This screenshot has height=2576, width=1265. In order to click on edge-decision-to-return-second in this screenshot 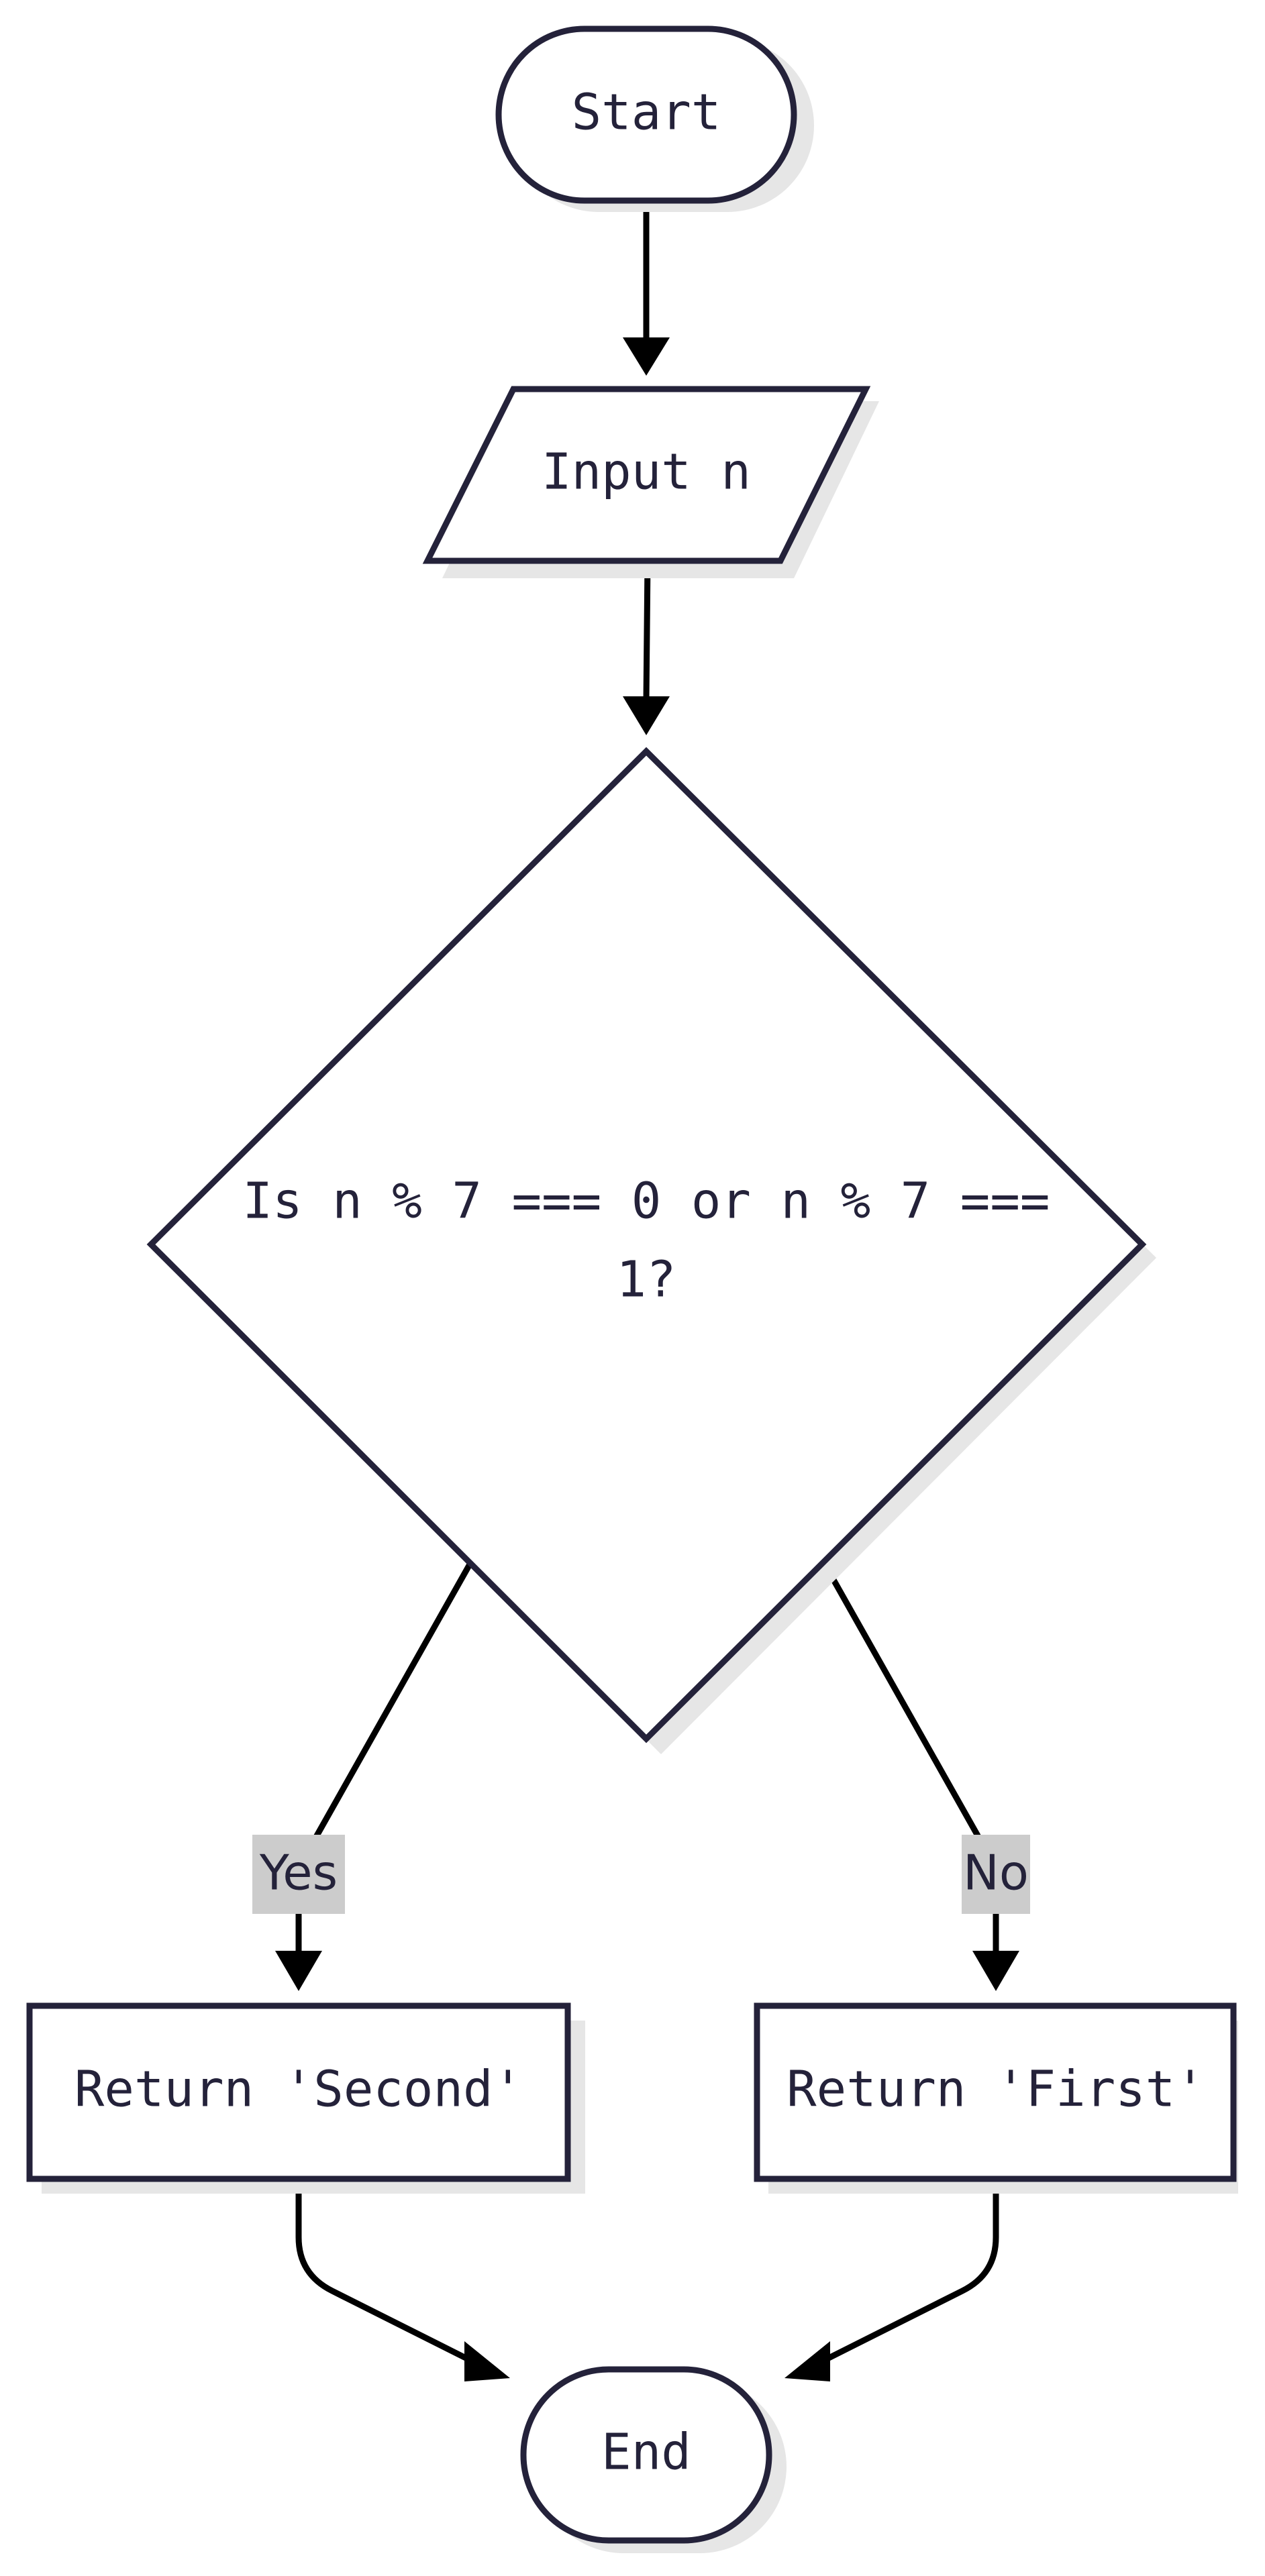, I will do `click(374, 1775)`.